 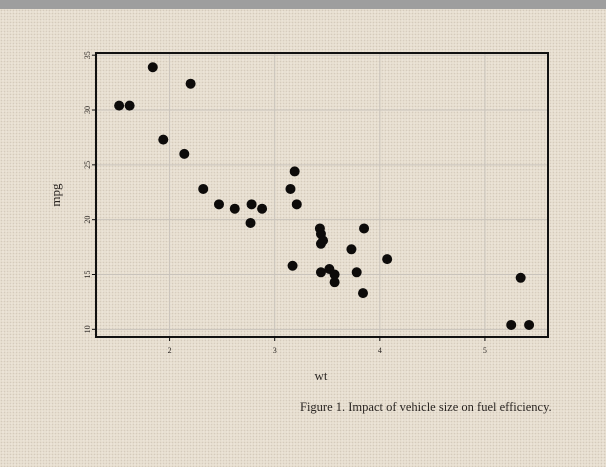 What do you see at coordinates (321, 375) in the screenshot?
I see `x-axis-title: wt` at bounding box center [321, 375].